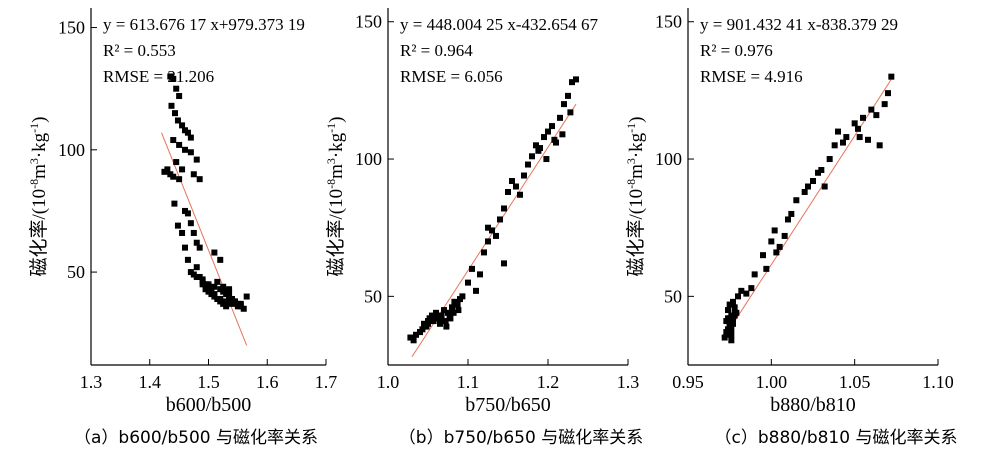  Describe the element at coordinates (813, 200) in the screenshot. I see `fit-line` at that location.